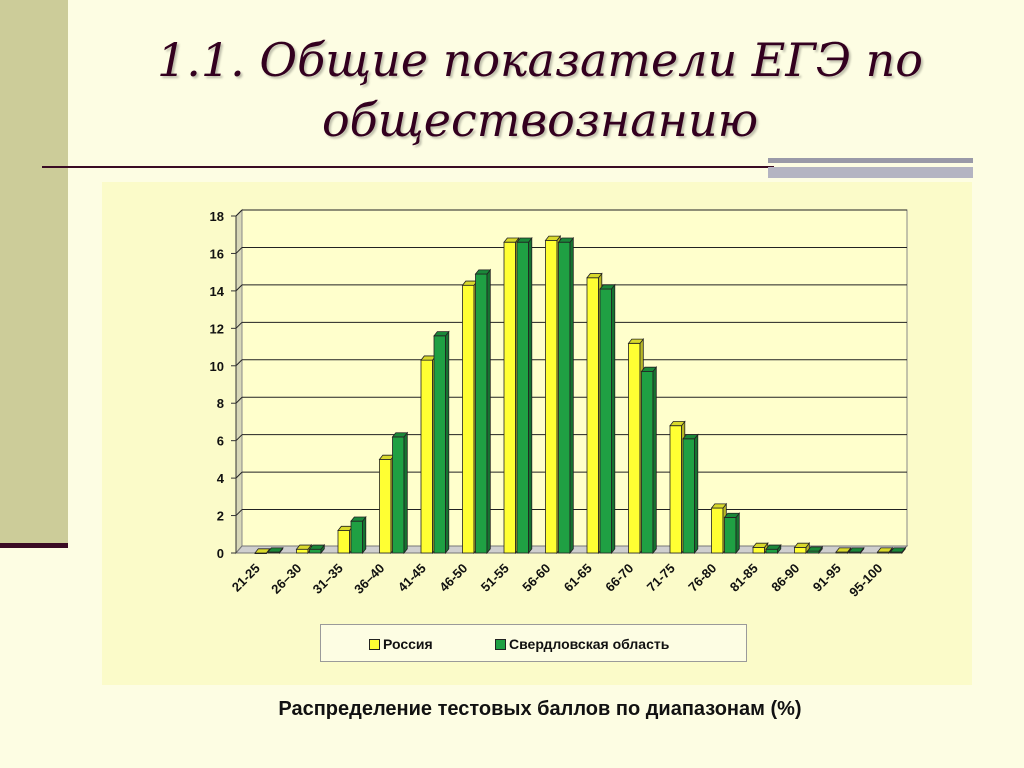  What do you see at coordinates (453, 578) in the screenshot?
I see `x-tick-label: 46-50` at bounding box center [453, 578].